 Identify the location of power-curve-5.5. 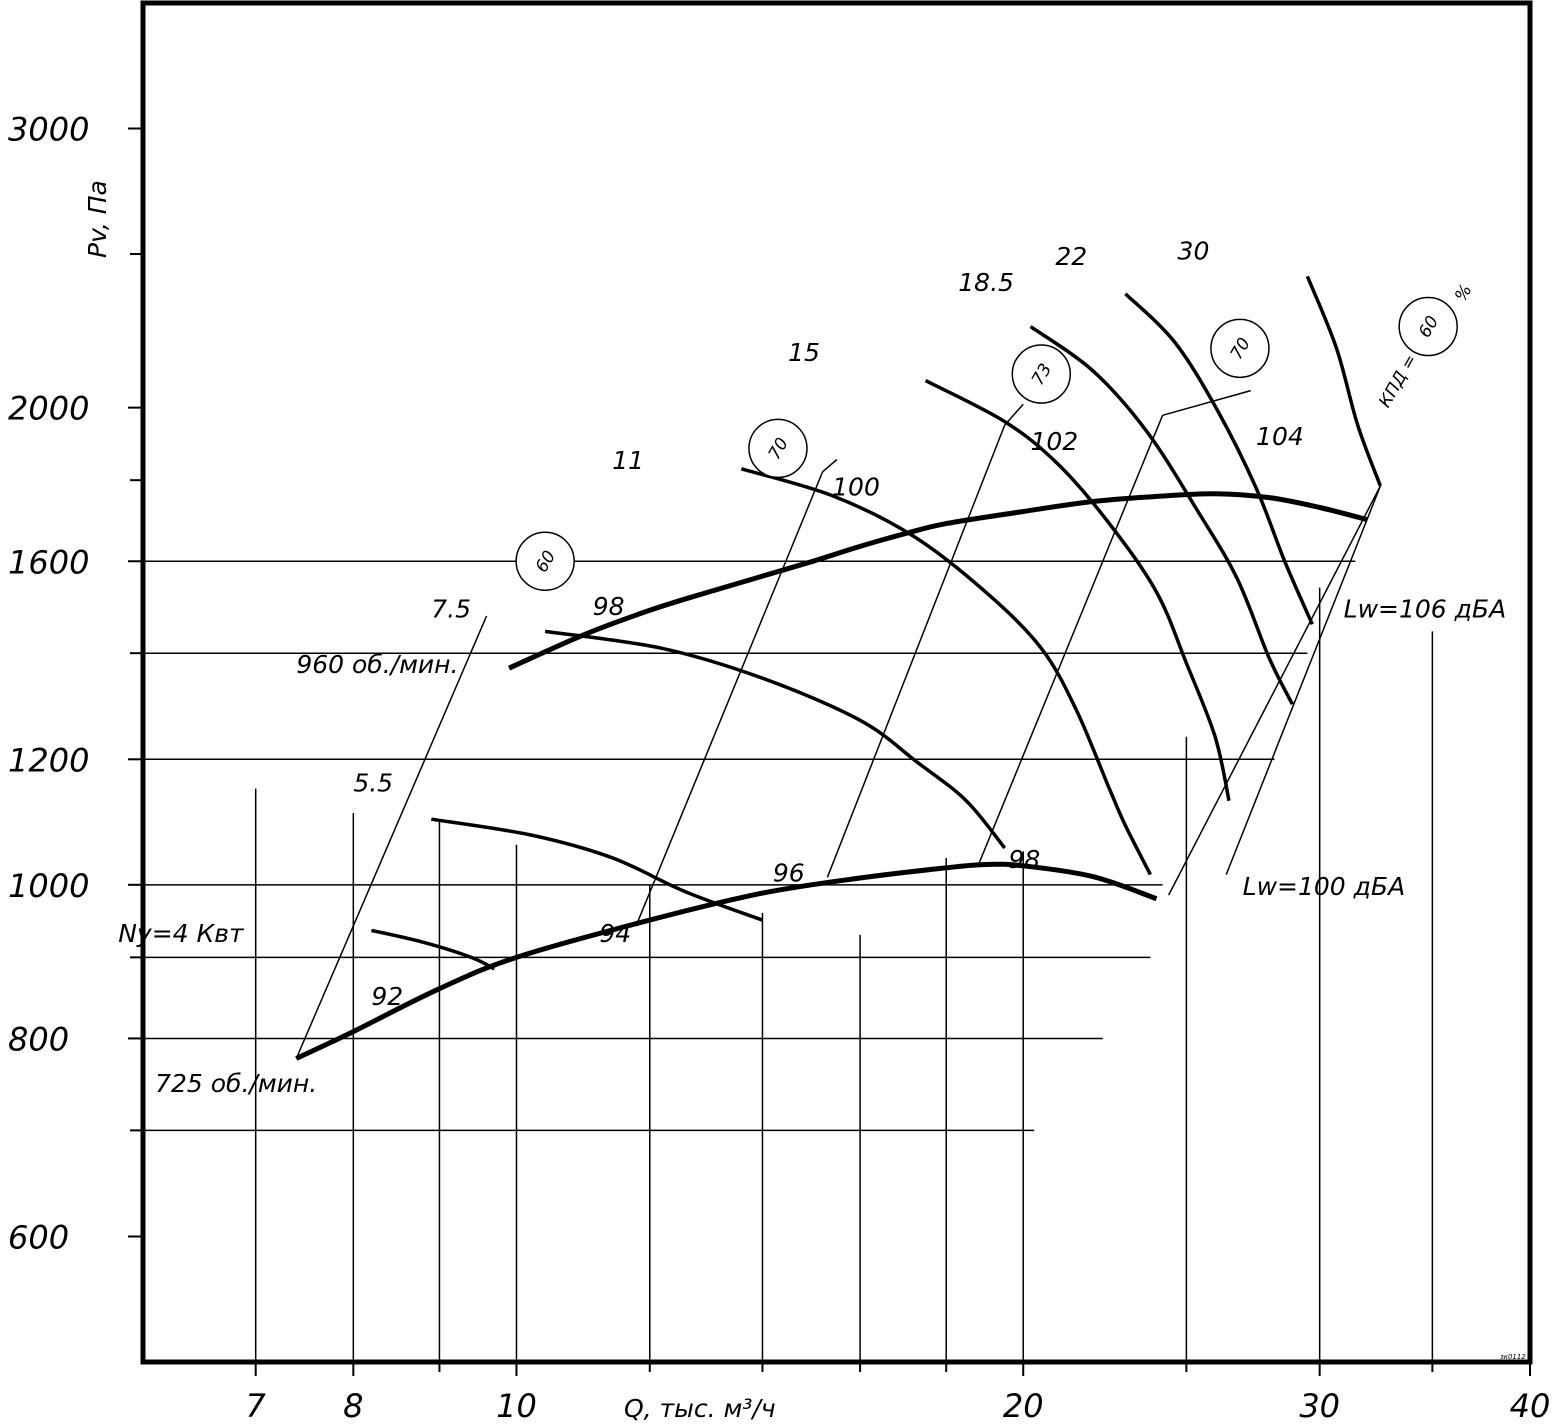
(597, 869).